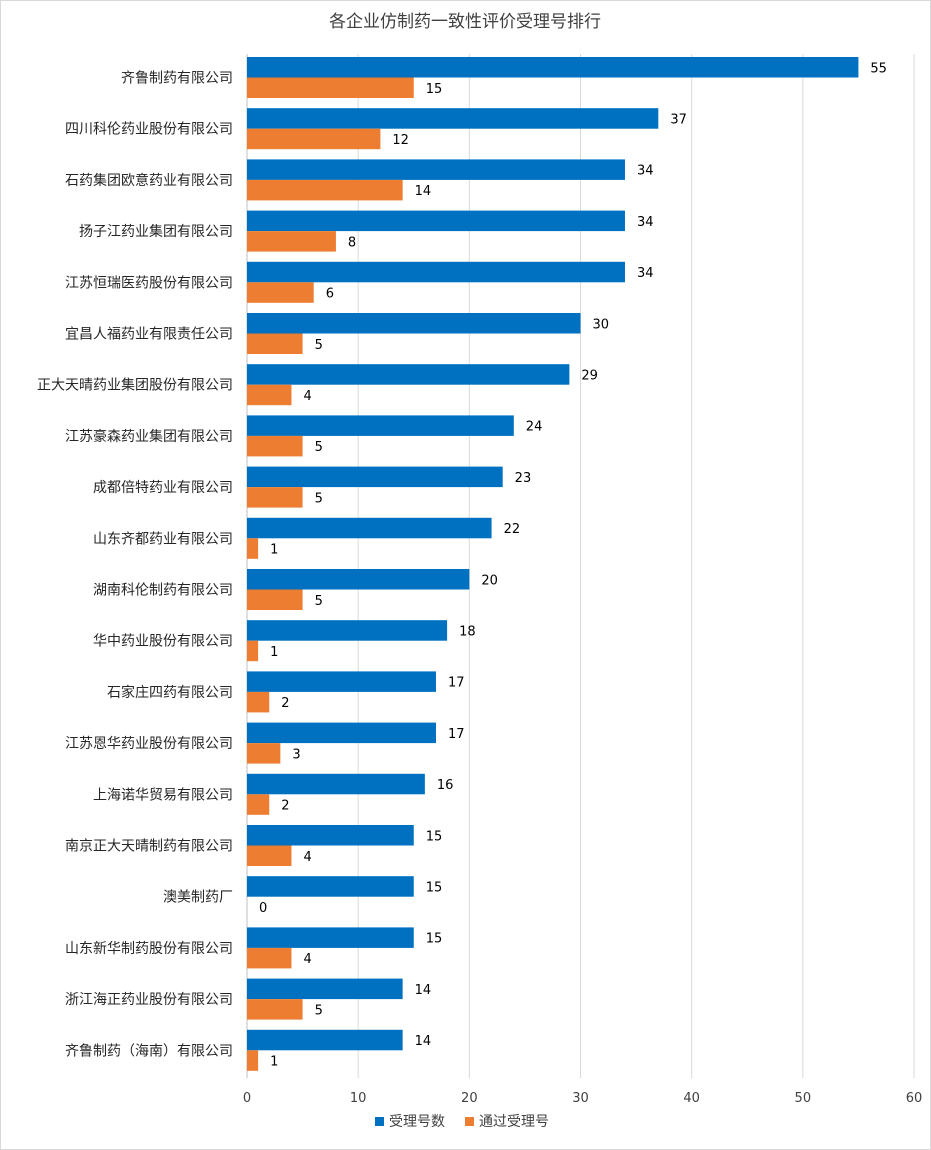 The width and height of the screenshot is (931, 1150). What do you see at coordinates (163, 795) in the screenshot?
I see `category-label: 上海诺华贸易有限公司` at bounding box center [163, 795].